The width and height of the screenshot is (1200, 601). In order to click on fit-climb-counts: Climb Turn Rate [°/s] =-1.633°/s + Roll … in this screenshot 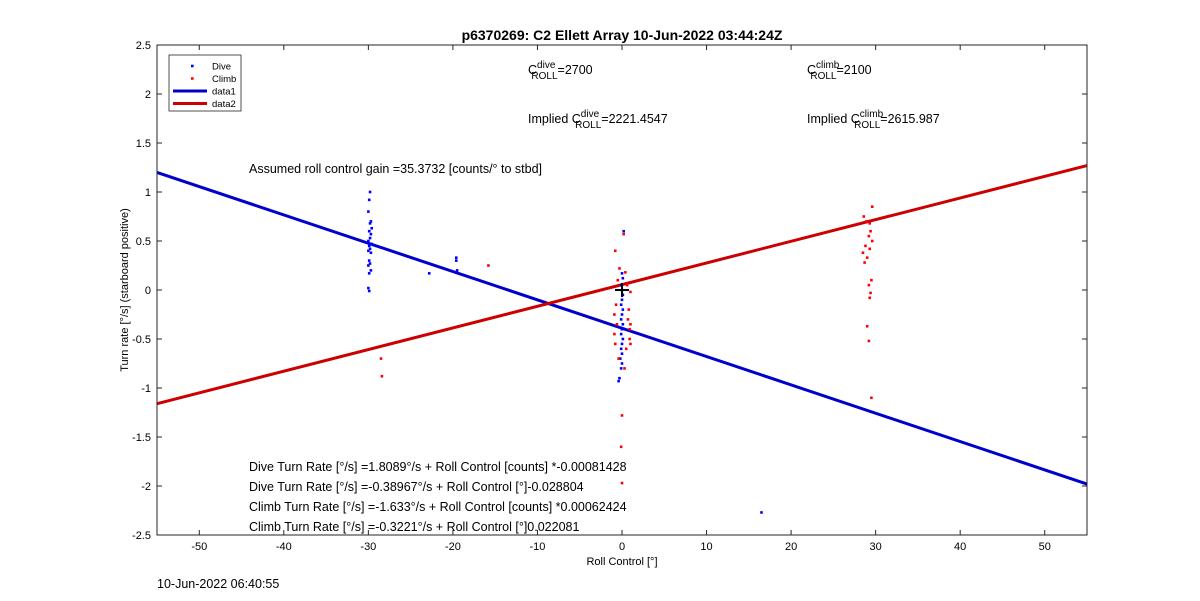, I will do `click(438, 507)`.